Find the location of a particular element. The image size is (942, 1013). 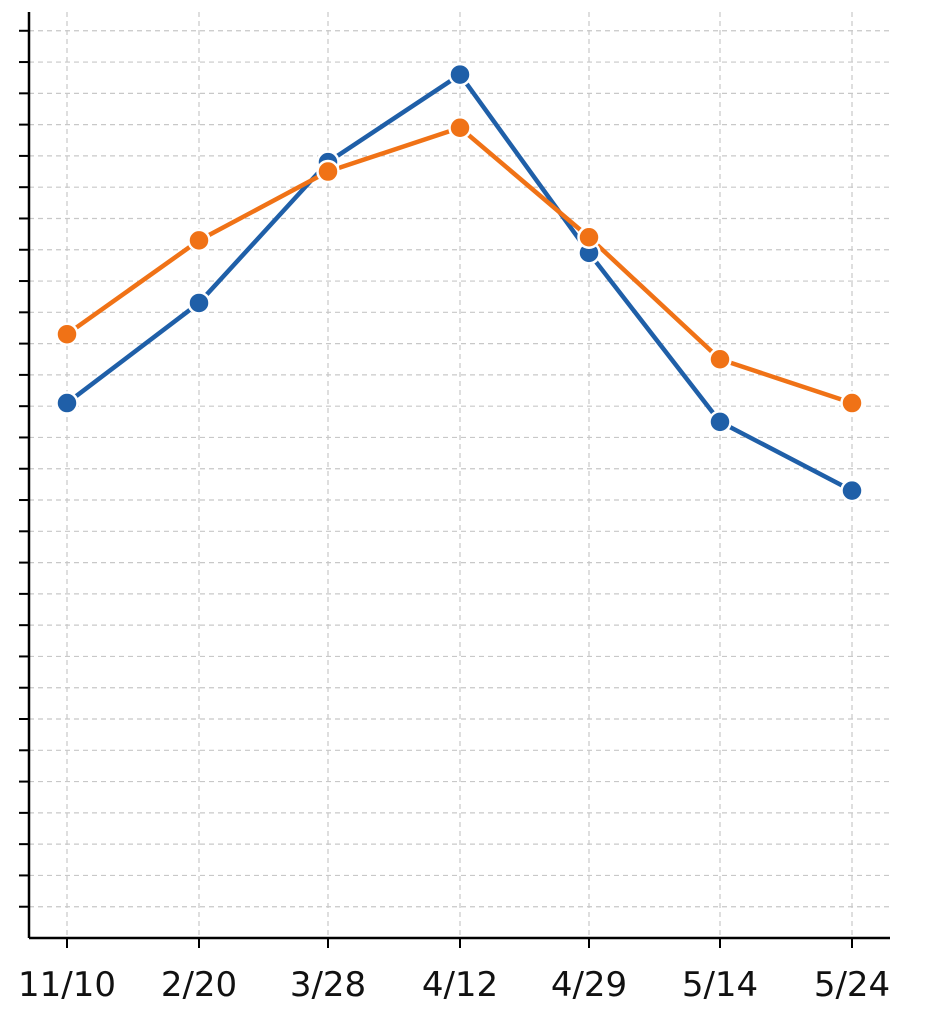

x-tick-label: 5/14 is located at coordinates (720, 985).